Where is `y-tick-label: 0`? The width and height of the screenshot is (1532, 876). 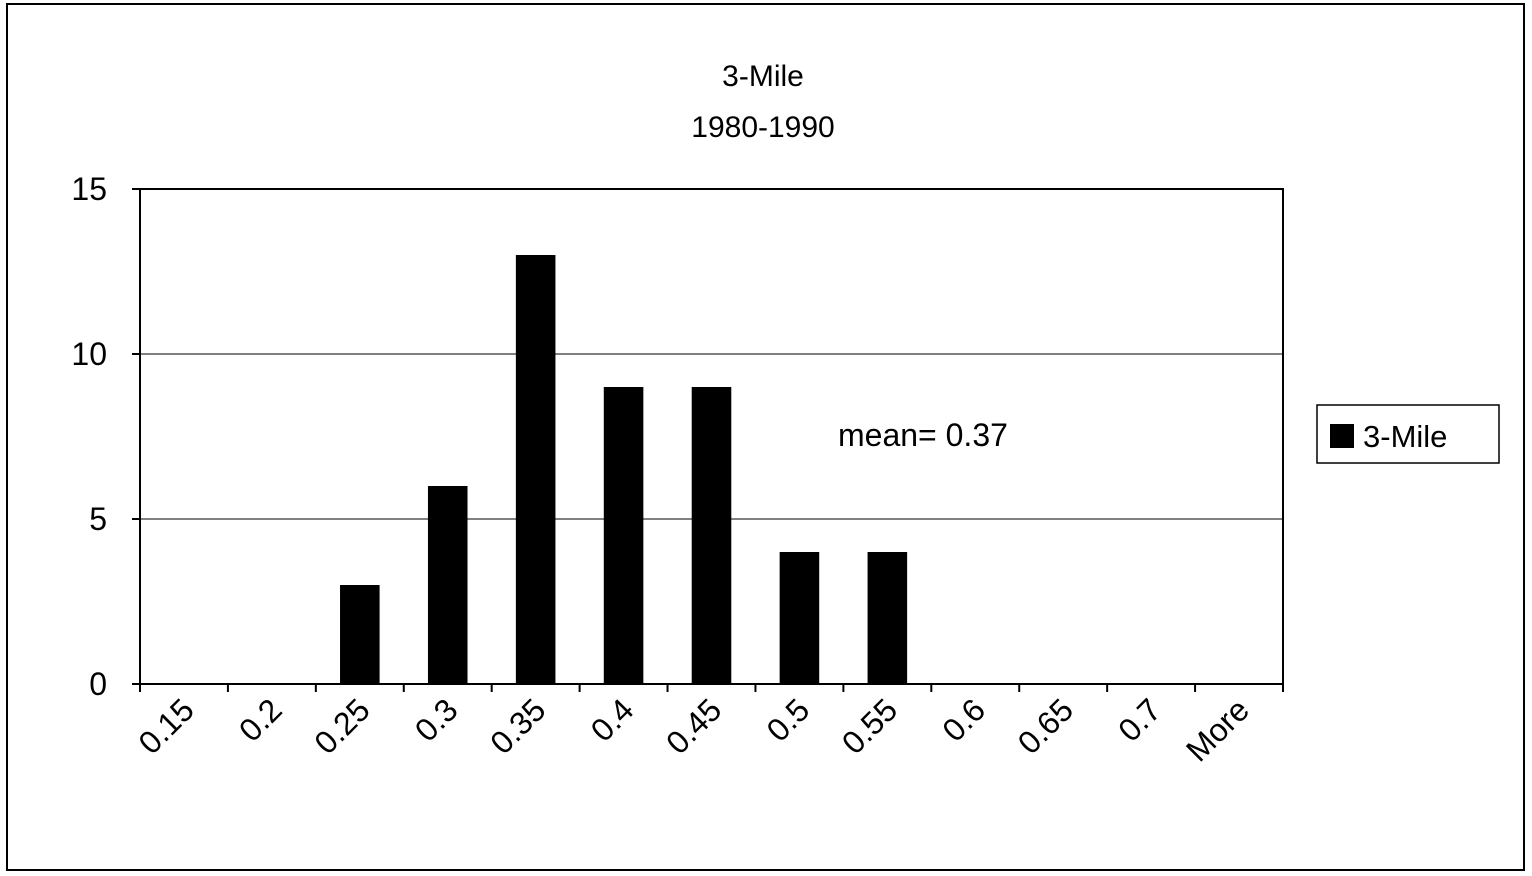 y-tick-label: 0 is located at coordinates (98, 684).